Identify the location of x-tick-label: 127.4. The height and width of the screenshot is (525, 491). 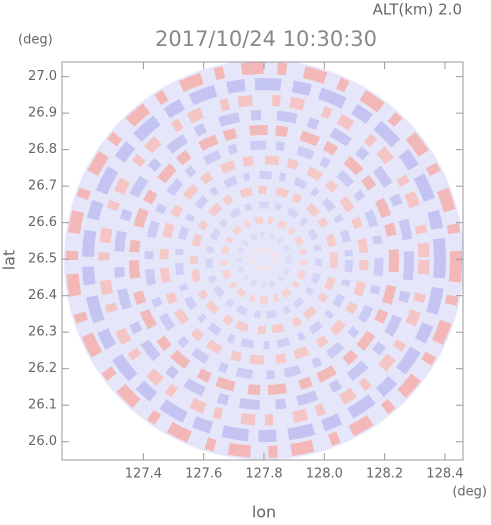
(143, 474).